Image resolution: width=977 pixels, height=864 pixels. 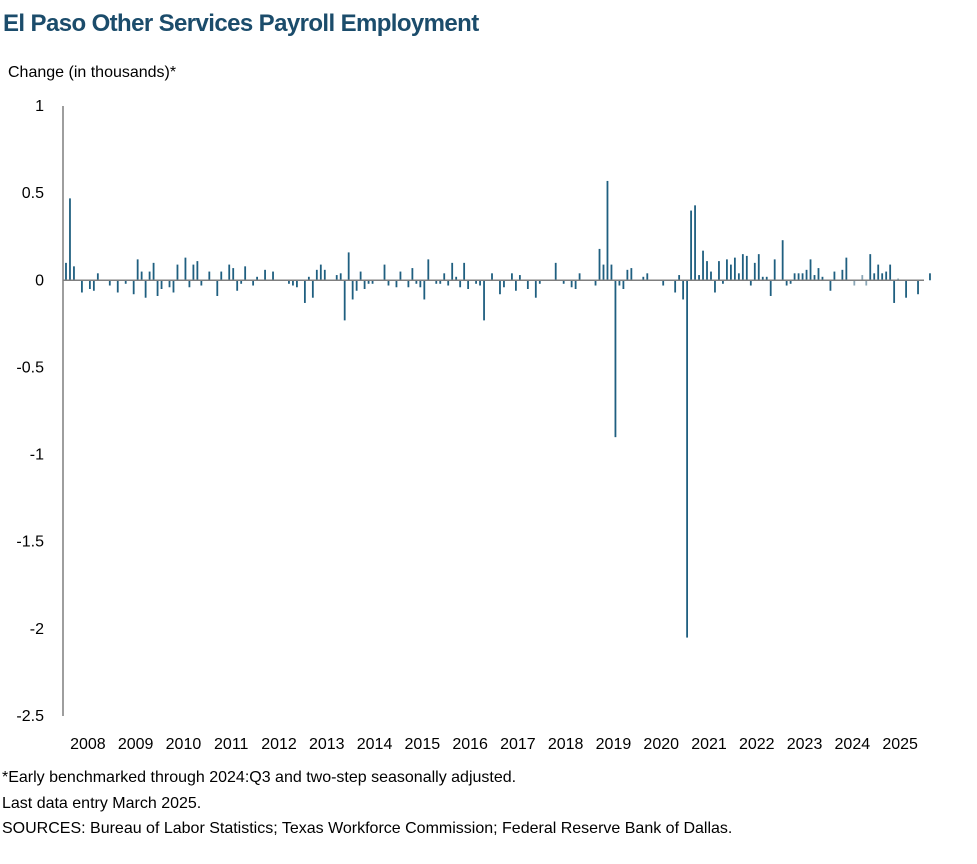 What do you see at coordinates (33, 193) in the screenshot?
I see `y-tick-label: 0.5` at bounding box center [33, 193].